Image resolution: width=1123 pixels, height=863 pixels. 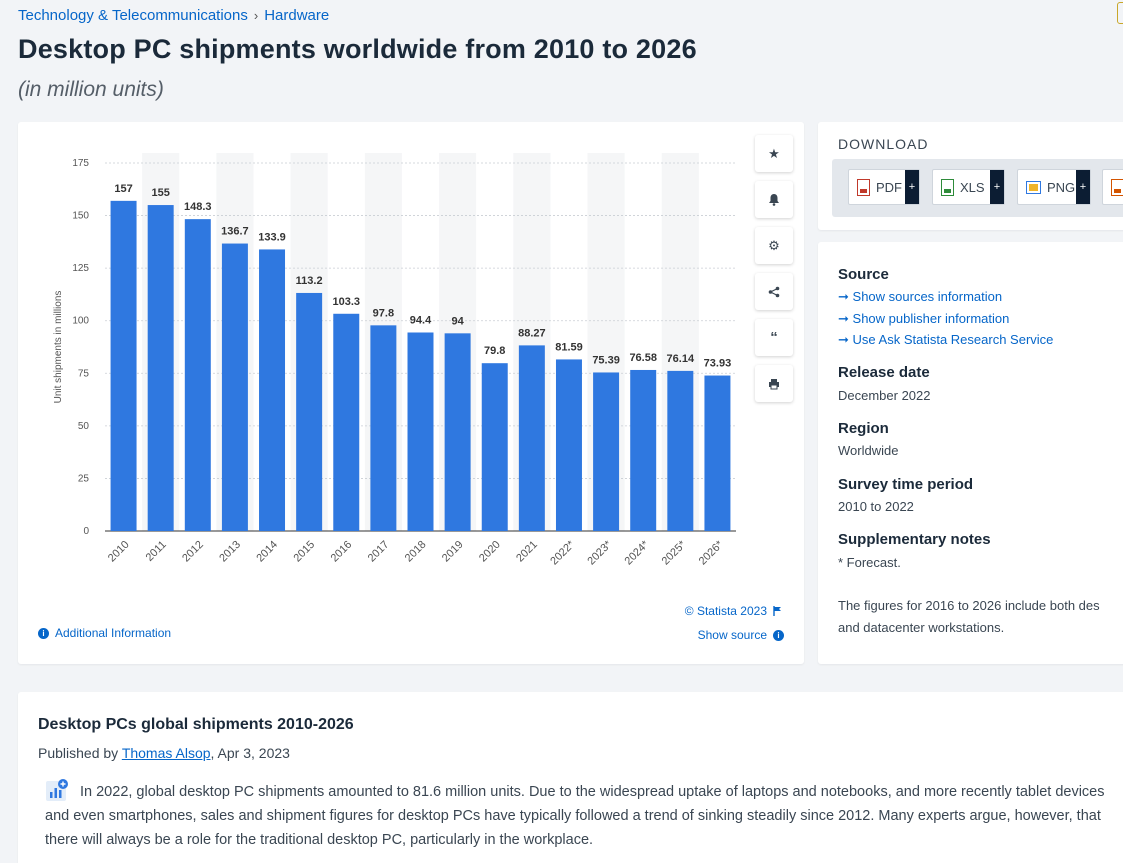 What do you see at coordinates (230, 552) in the screenshot?
I see `x-category-label: 2013` at bounding box center [230, 552].